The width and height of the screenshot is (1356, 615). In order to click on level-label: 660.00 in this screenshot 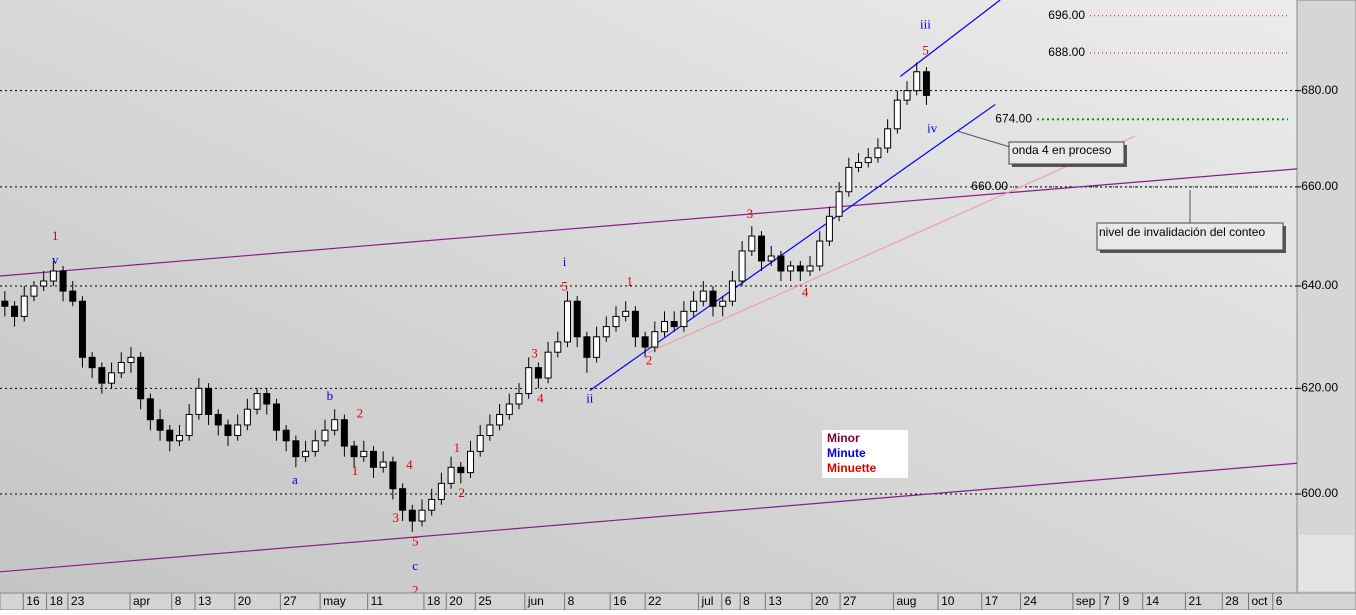, I will do `click(989, 186)`.